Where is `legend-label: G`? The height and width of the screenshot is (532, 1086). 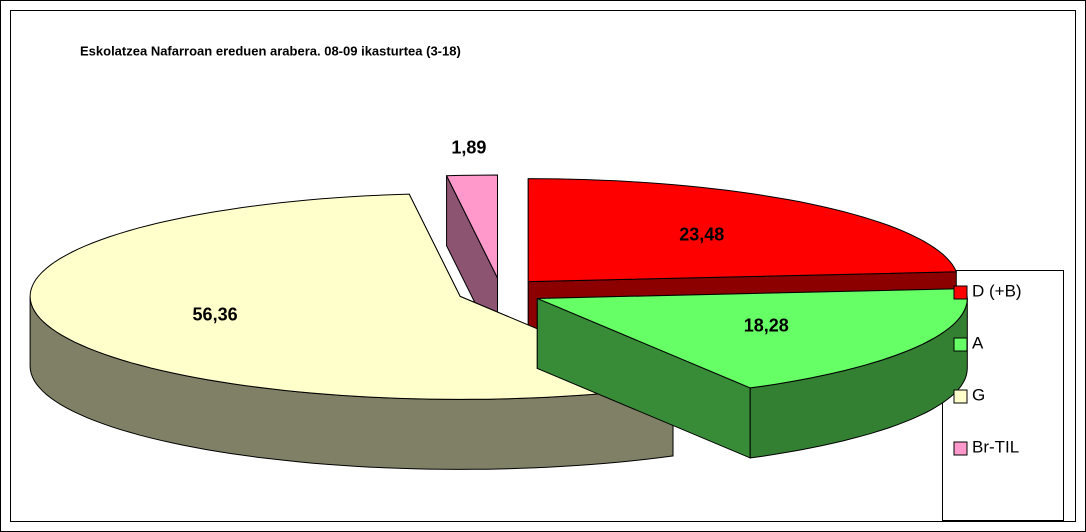 legend-label: G is located at coordinates (978, 394).